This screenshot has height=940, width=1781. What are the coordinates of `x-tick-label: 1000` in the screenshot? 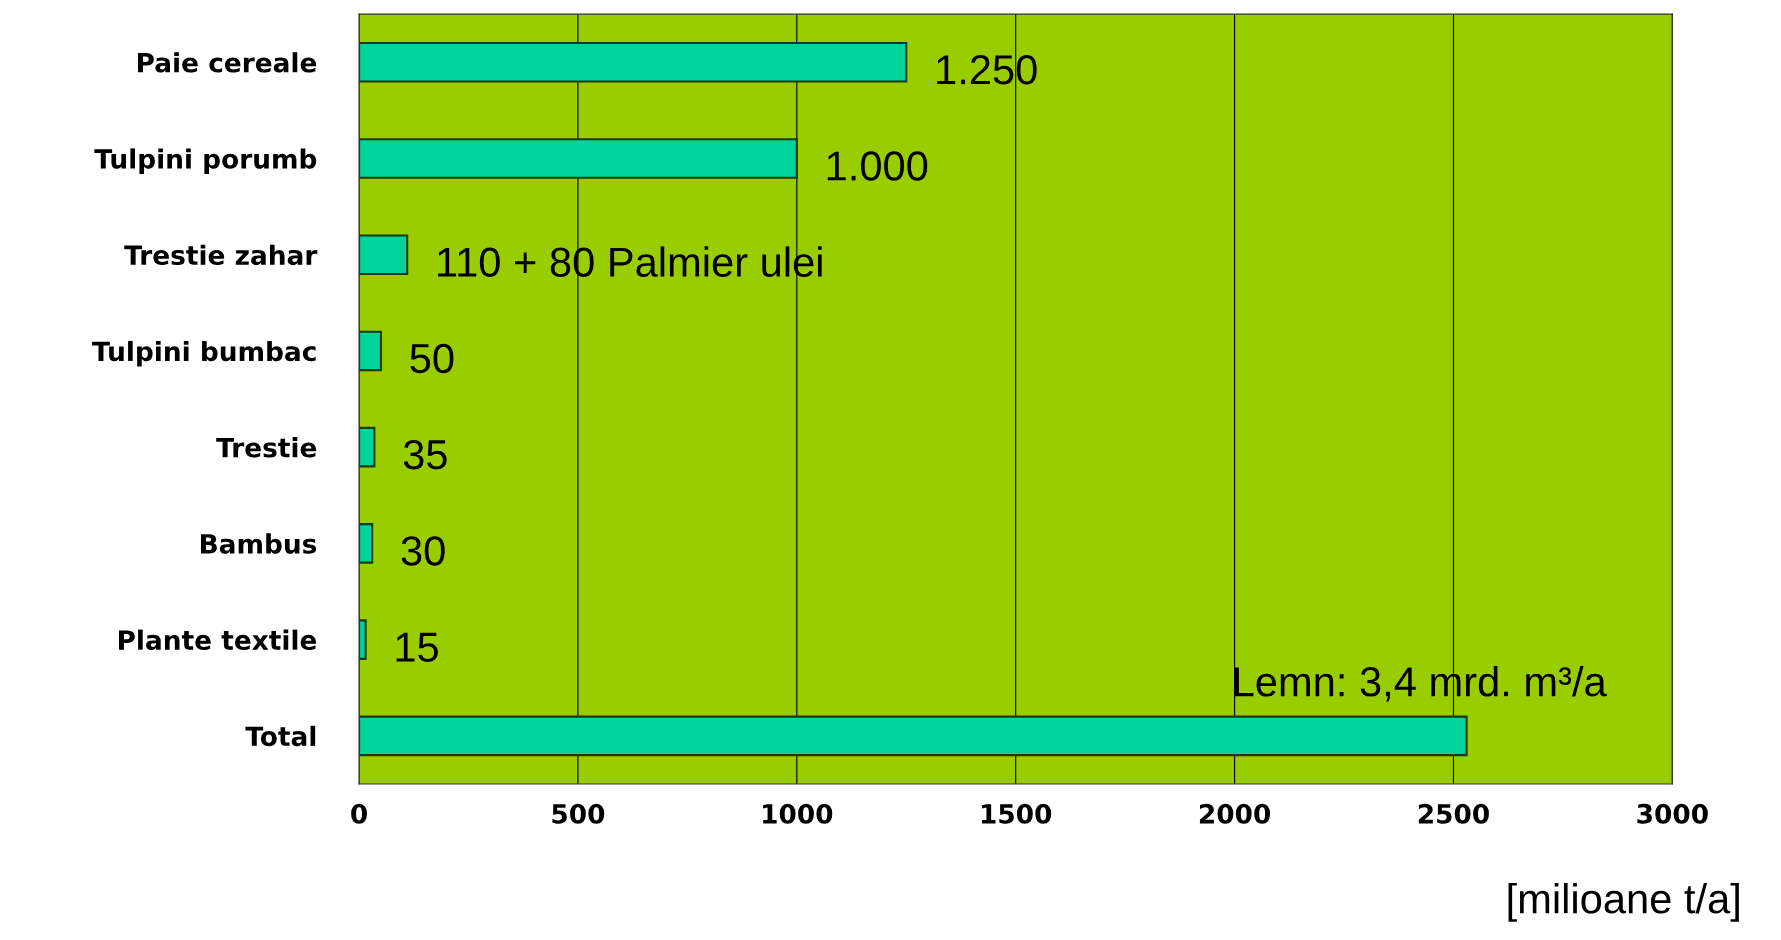 It's located at (798, 813).